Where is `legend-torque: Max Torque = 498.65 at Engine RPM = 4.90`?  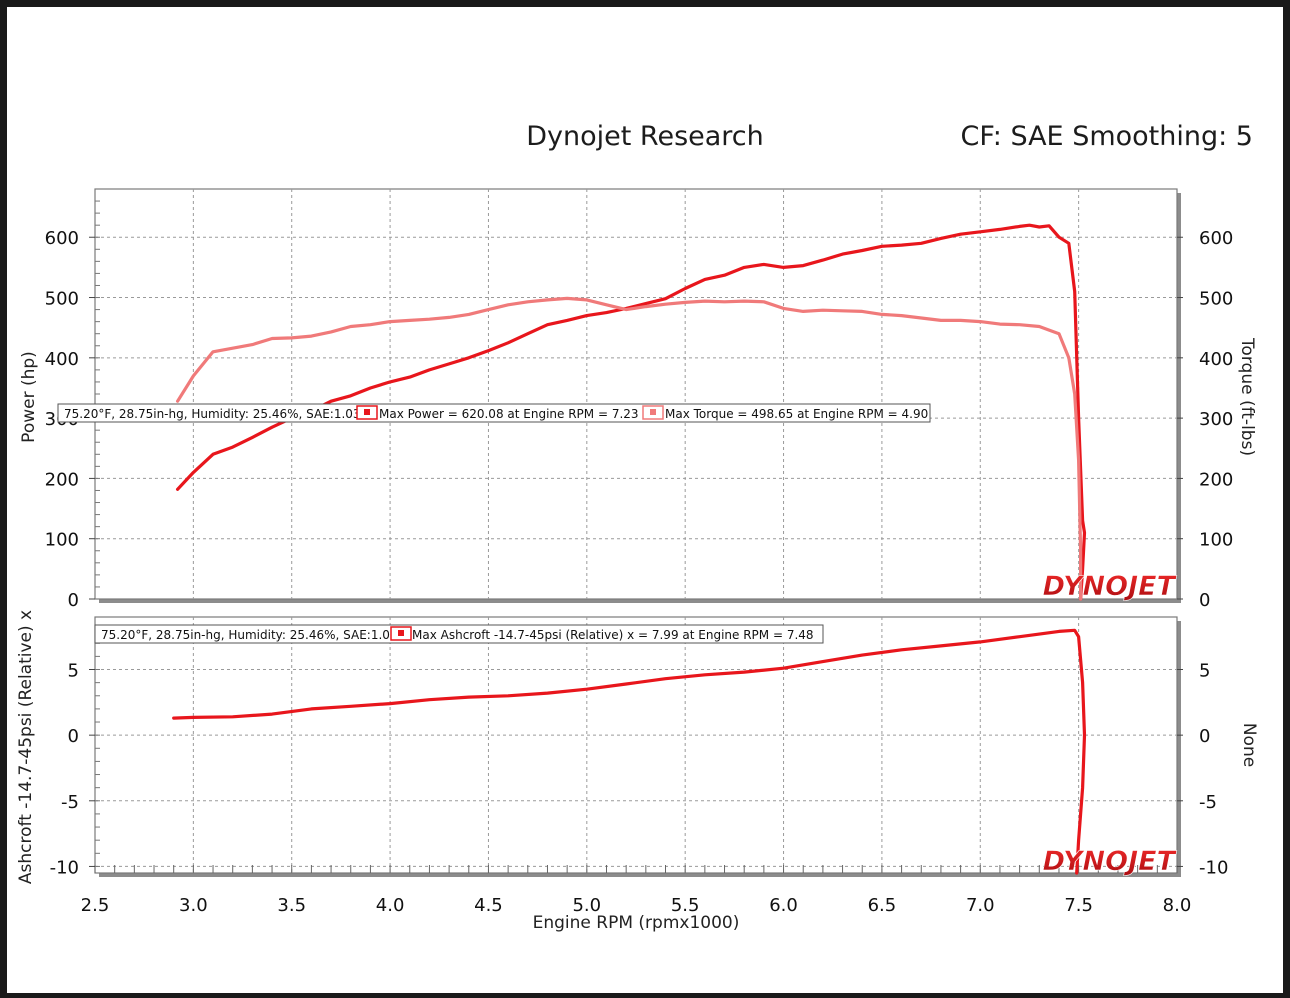
legend-torque: Max Torque = 498.65 at Engine RPM = 4.90 is located at coordinates (796, 414).